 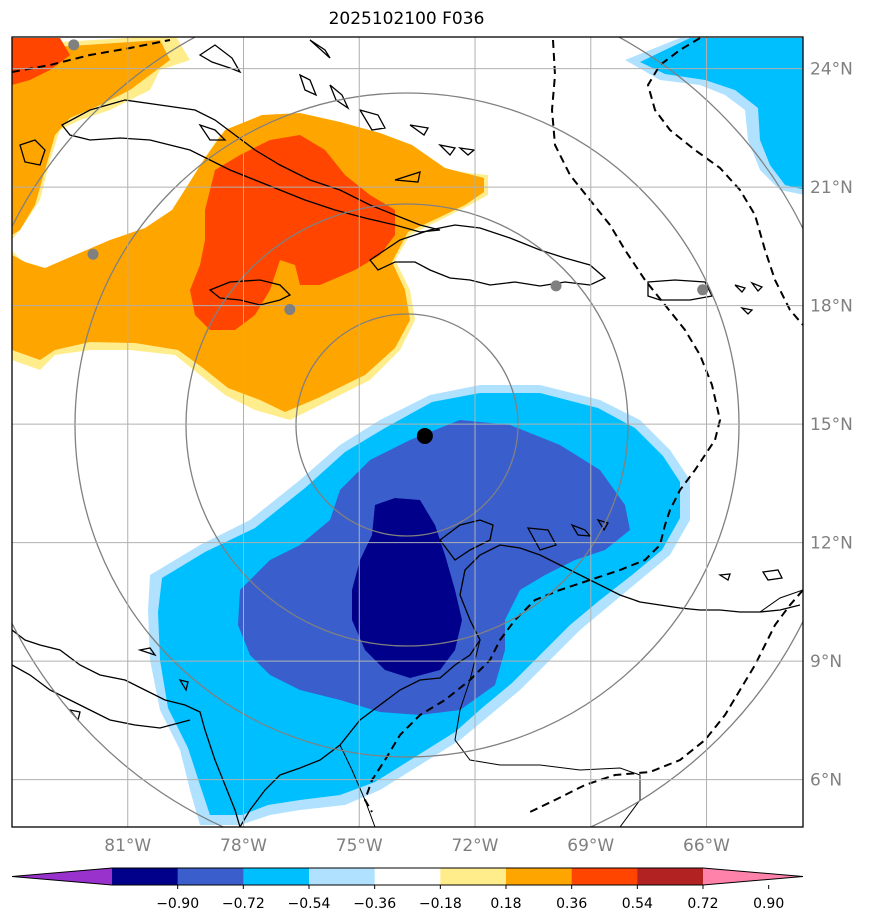 What do you see at coordinates (127, 846) in the screenshot?
I see `longitude-tick-label: 81°W` at bounding box center [127, 846].